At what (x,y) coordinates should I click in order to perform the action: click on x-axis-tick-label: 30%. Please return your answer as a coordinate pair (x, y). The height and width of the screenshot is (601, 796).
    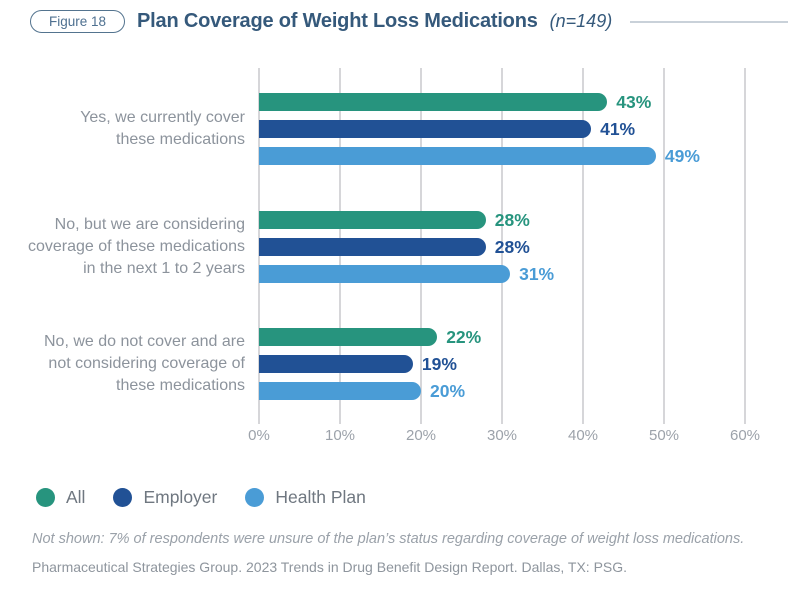
    Looking at the image, I should click on (502, 435).